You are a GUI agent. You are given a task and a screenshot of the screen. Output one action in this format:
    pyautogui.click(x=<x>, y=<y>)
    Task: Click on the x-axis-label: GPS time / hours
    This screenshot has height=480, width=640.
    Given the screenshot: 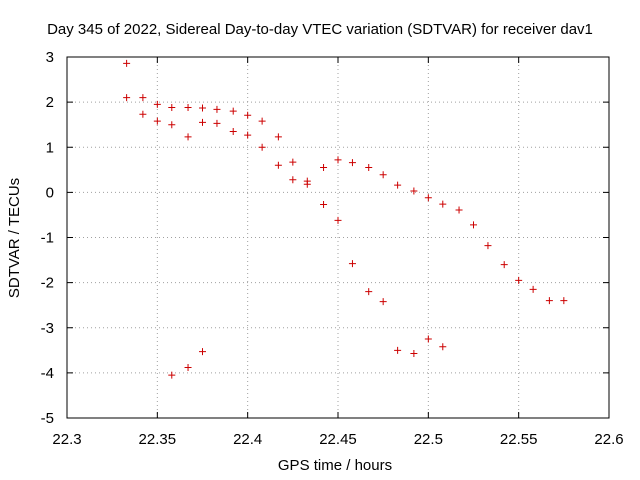 What is the action you would take?
    pyautogui.click(x=335, y=465)
    